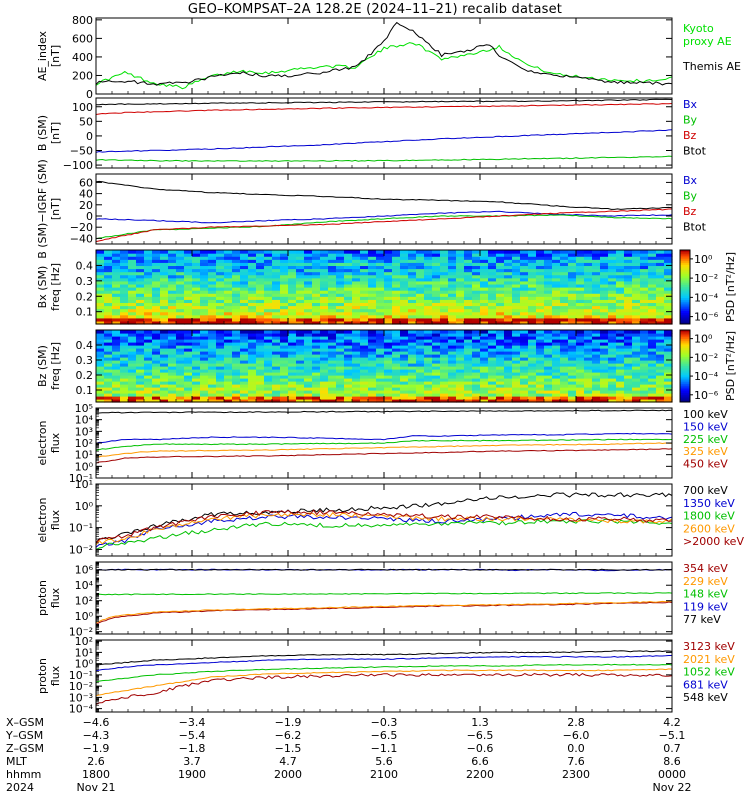 Image resolution: width=750 pixels, height=800 pixels. What do you see at coordinates (84, 585) in the screenshot?
I see `y-tick-label: 10⁴` at bounding box center [84, 585].